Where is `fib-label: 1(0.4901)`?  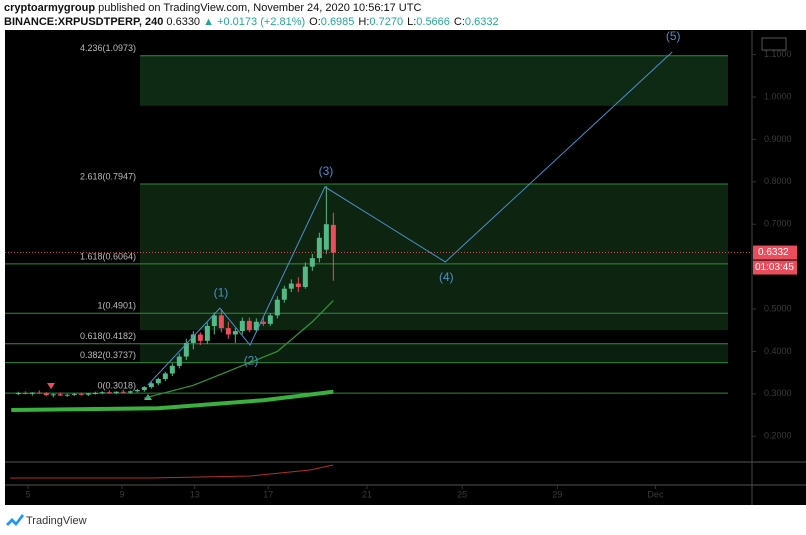
fib-label: 1(0.4901) is located at coordinates (116, 306).